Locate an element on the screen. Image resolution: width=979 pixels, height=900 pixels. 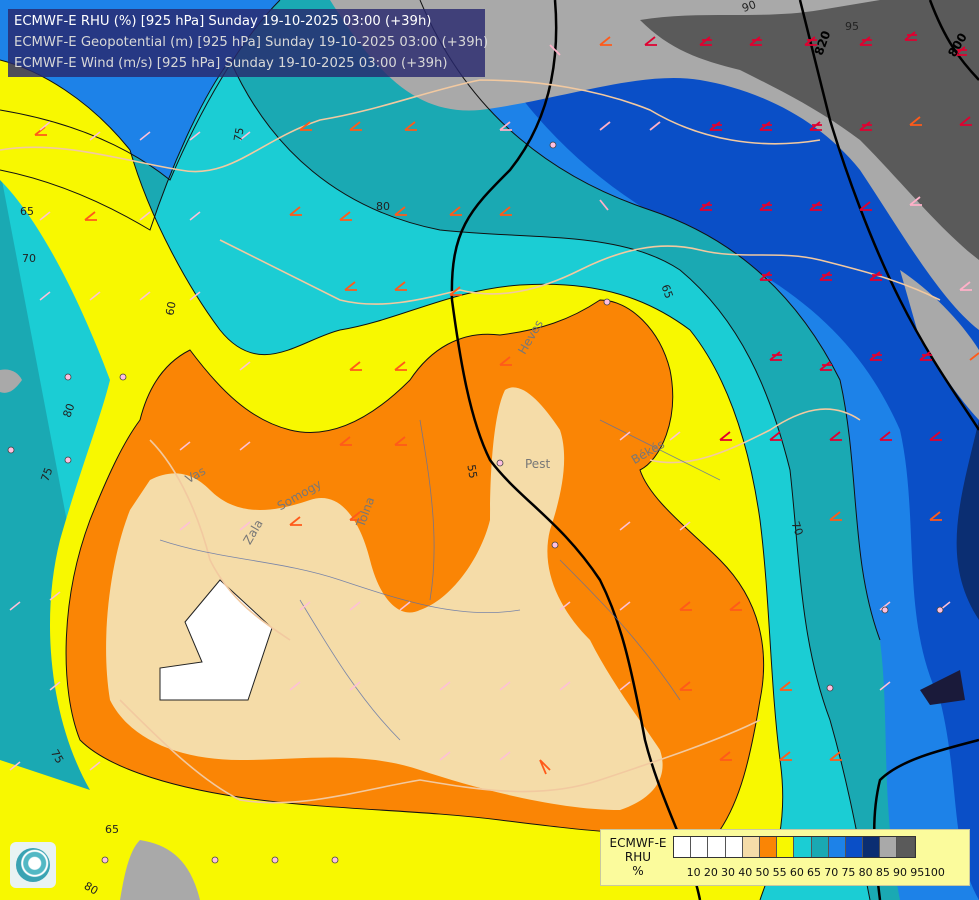
legend-tick-label: 40 is located at coordinates (745, 872).